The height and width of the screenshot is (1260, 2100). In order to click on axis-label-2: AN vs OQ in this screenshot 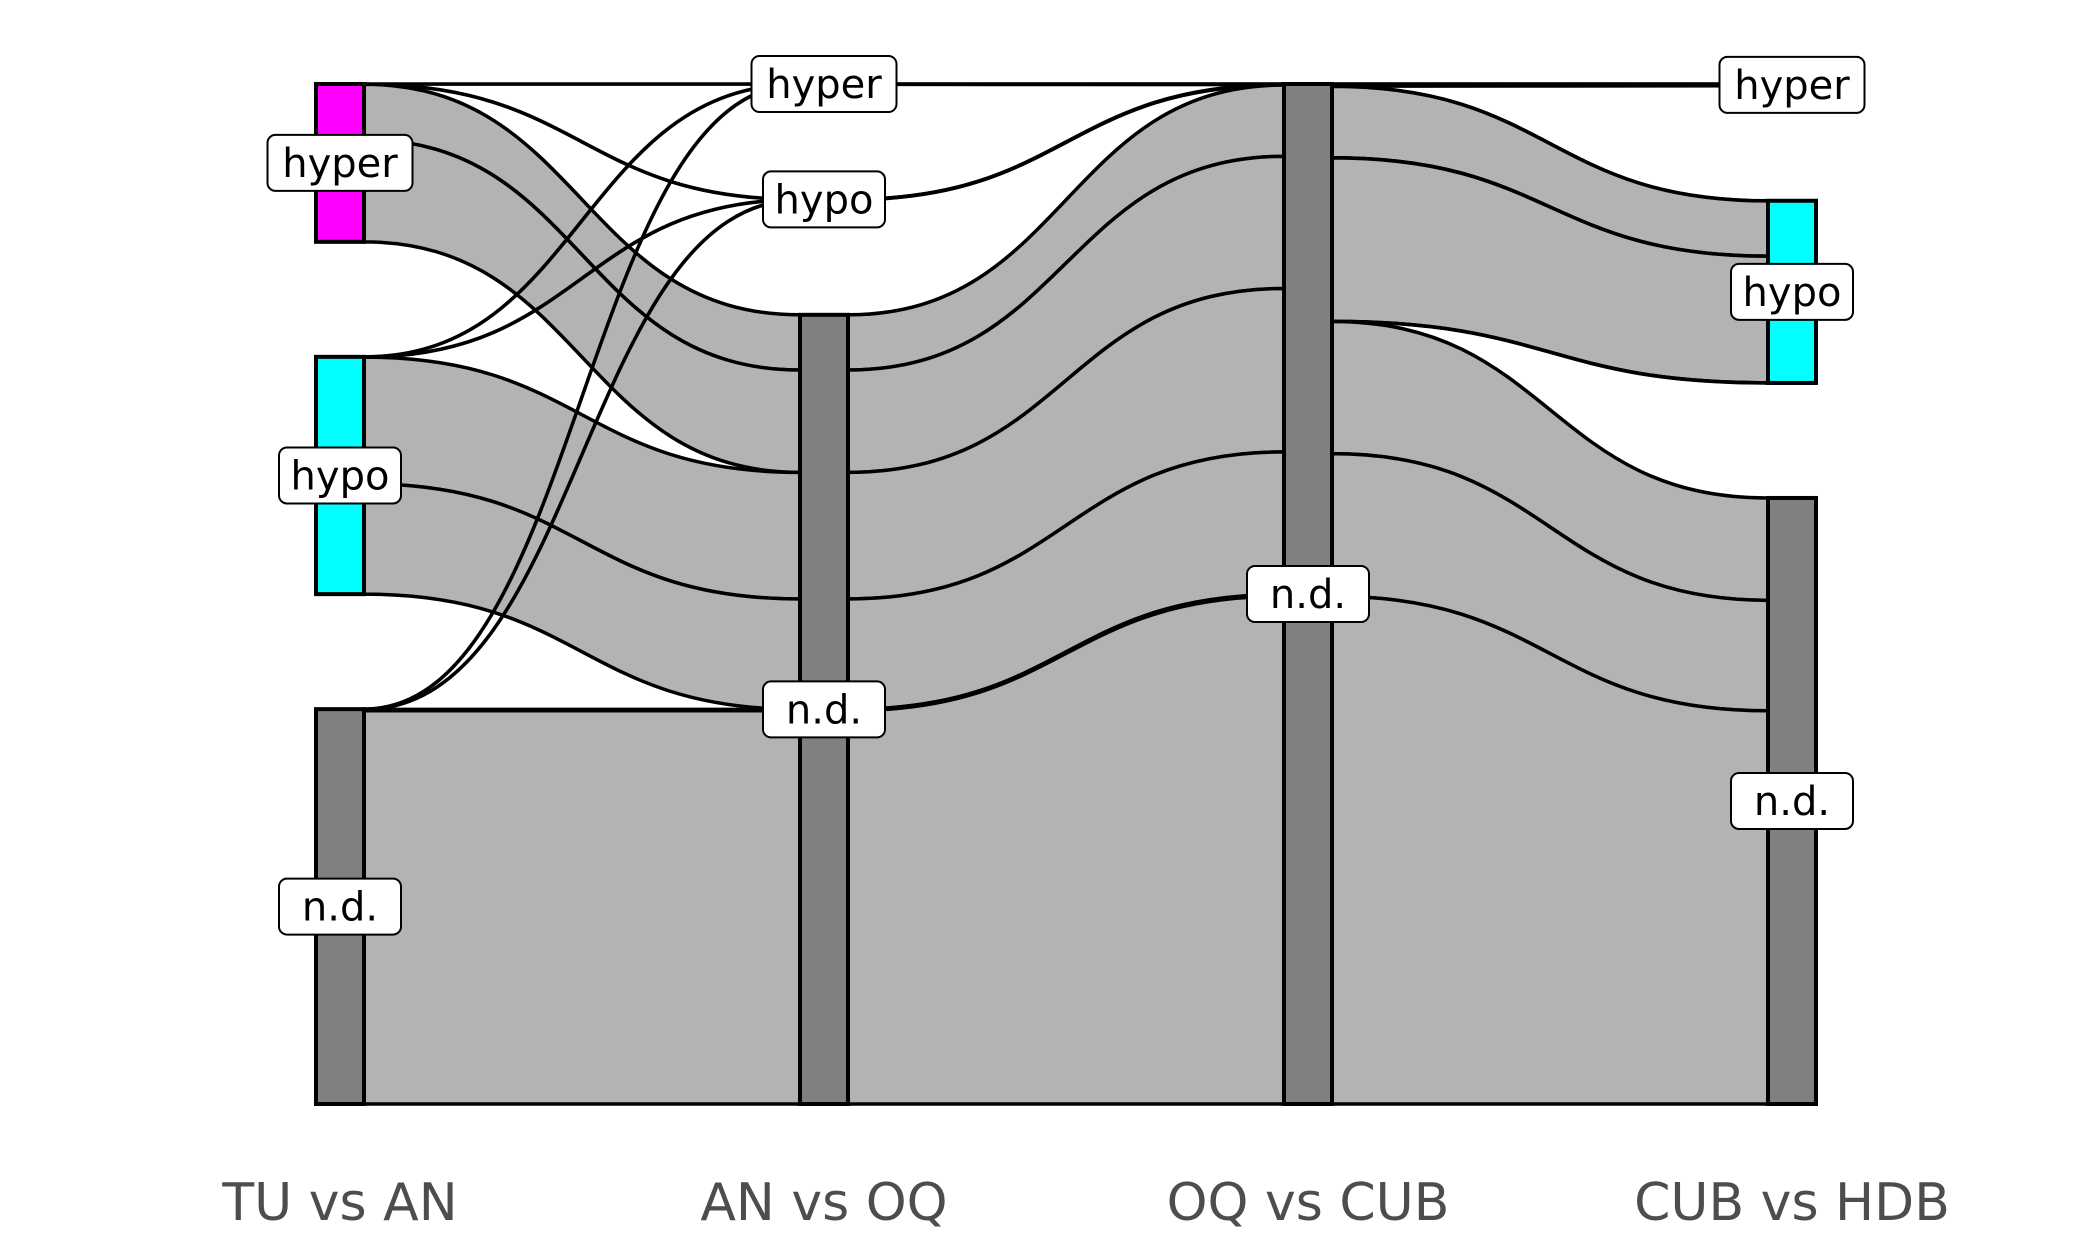, I will do `click(823, 1203)`.